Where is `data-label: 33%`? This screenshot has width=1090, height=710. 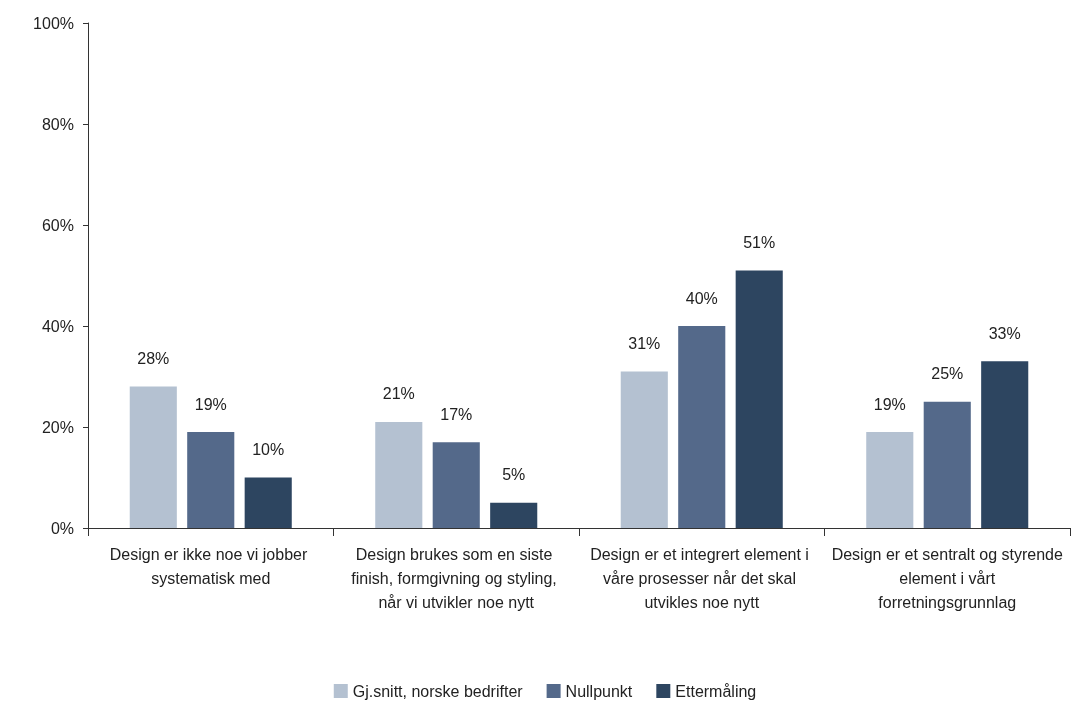
data-label: 33% is located at coordinates (1004, 333).